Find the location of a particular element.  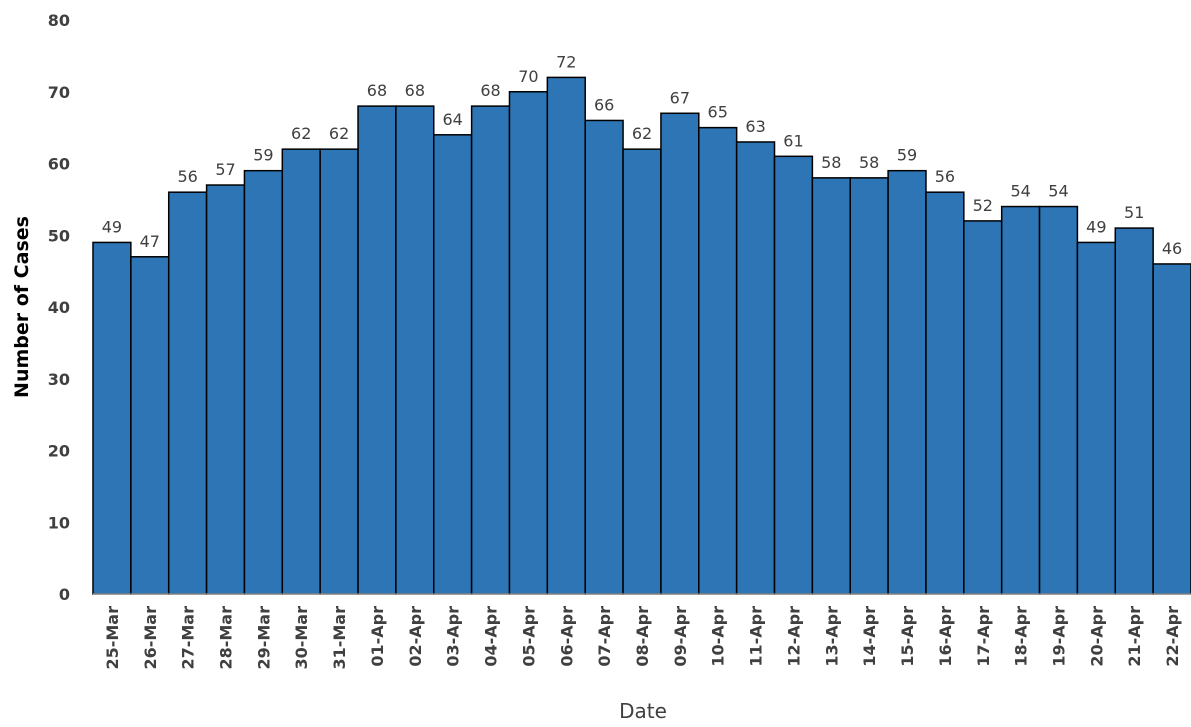

x-tick-label: 01-Apr is located at coordinates (377, 636).